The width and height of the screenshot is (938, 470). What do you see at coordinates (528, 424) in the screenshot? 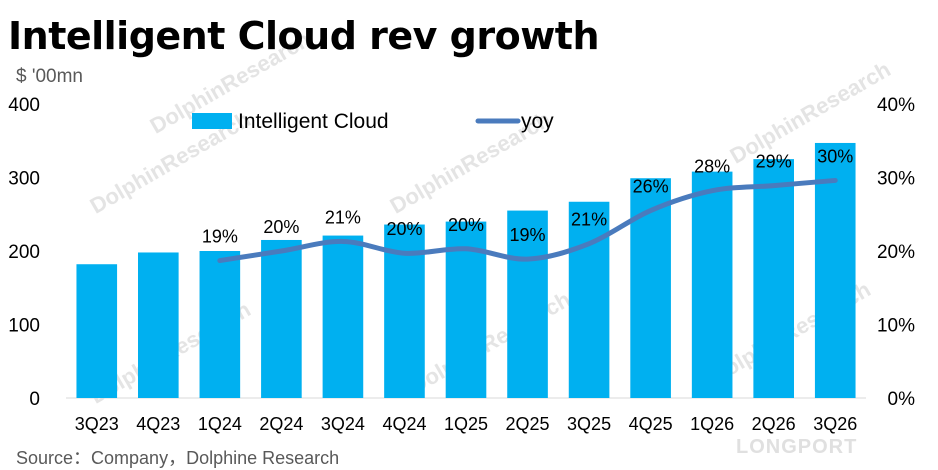
I see `x-tick-label: 2Q25` at bounding box center [528, 424].